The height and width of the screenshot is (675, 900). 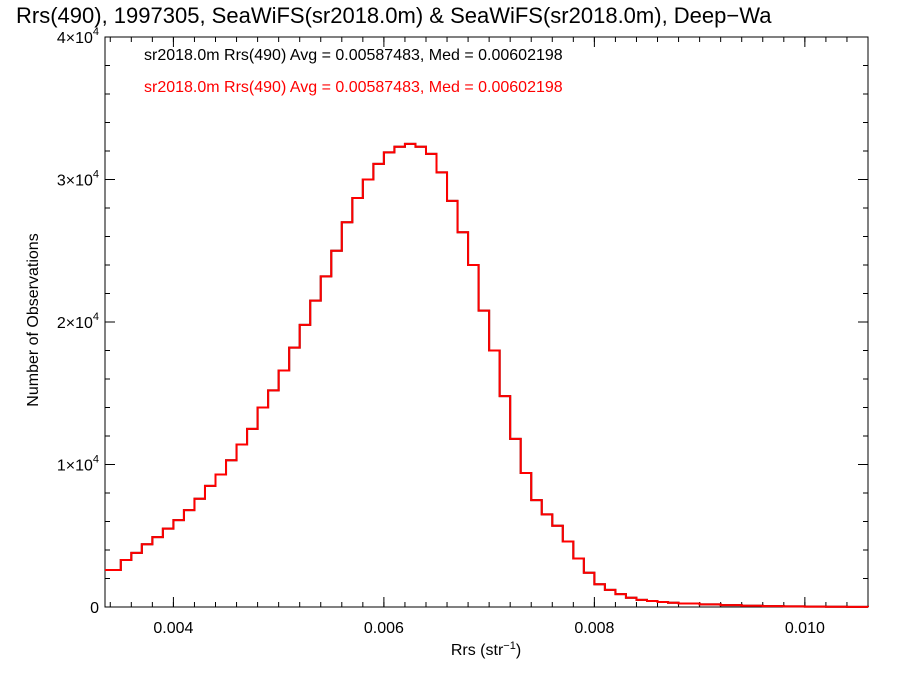 What do you see at coordinates (33, 319) in the screenshot?
I see `y-axis-label: Number of Observations` at bounding box center [33, 319].